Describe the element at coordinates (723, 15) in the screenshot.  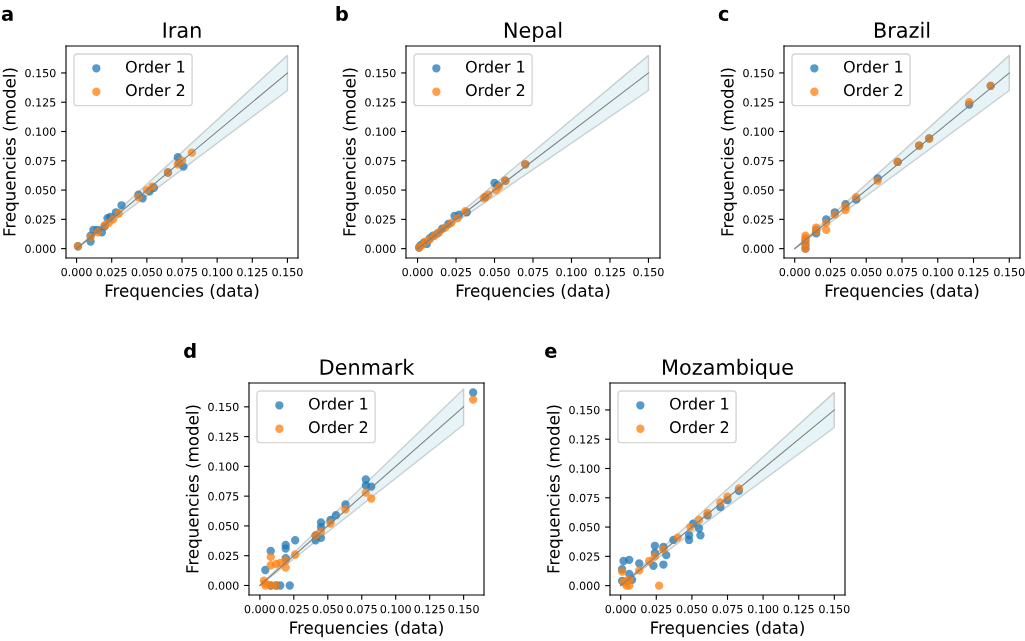
I see `text: c` at that location.